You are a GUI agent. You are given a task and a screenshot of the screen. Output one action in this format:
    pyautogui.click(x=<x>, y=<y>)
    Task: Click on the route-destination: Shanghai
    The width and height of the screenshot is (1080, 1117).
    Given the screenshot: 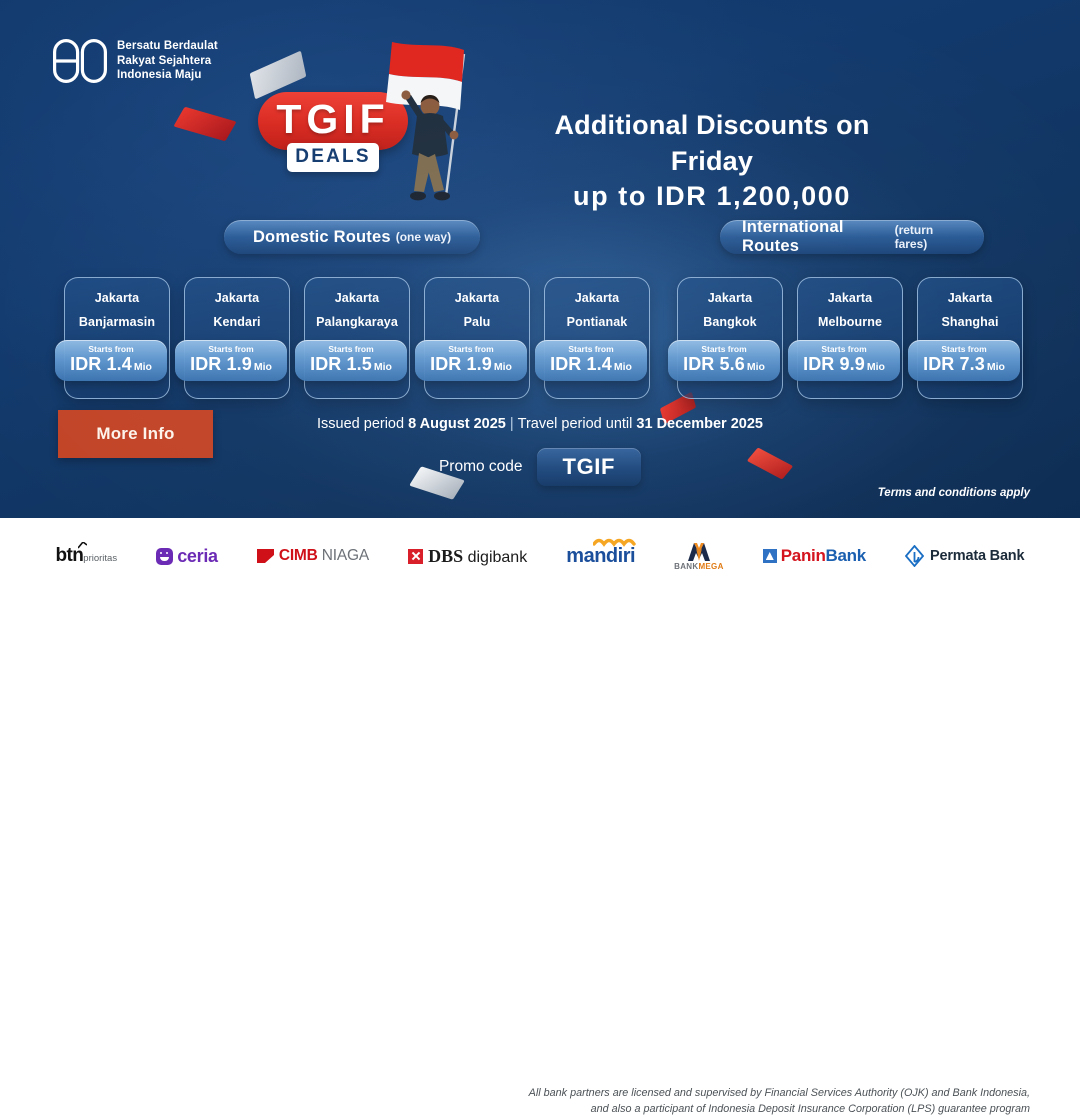 What is the action you would take?
    pyautogui.click(x=970, y=321)
    